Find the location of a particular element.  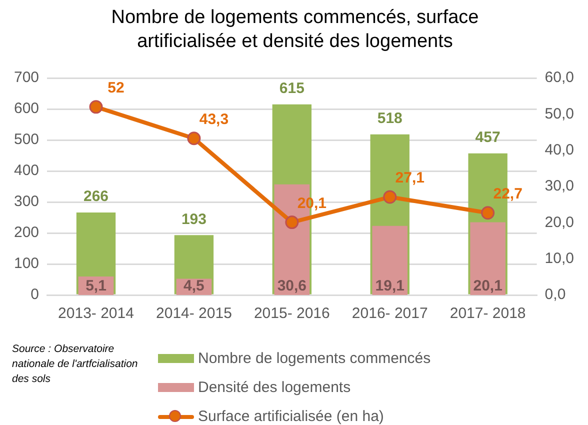

x-tick-label: 2015- 2016 is located at coordinates (292, 313).